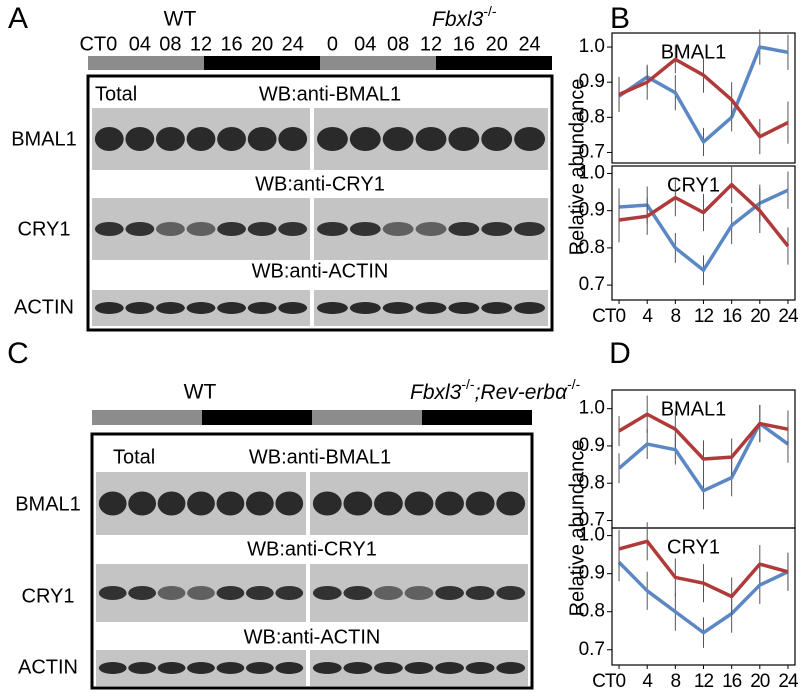  I want to click on lane-label: 12, so click(431, 44).